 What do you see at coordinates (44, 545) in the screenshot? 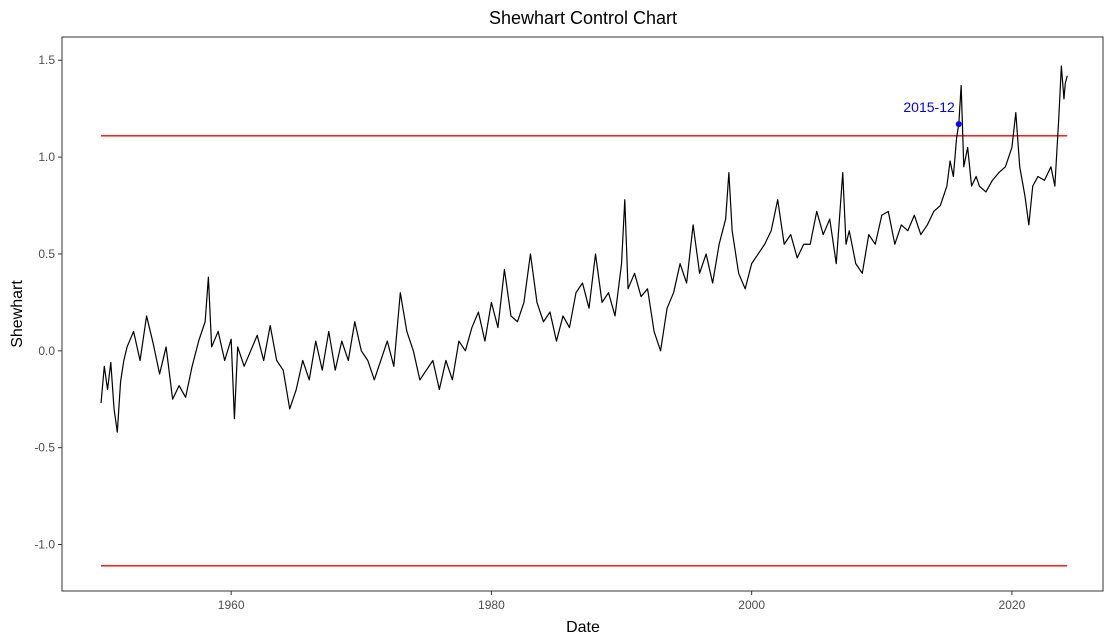
I see `y-tick-label: -1.0` at bounding box center [44, 545].